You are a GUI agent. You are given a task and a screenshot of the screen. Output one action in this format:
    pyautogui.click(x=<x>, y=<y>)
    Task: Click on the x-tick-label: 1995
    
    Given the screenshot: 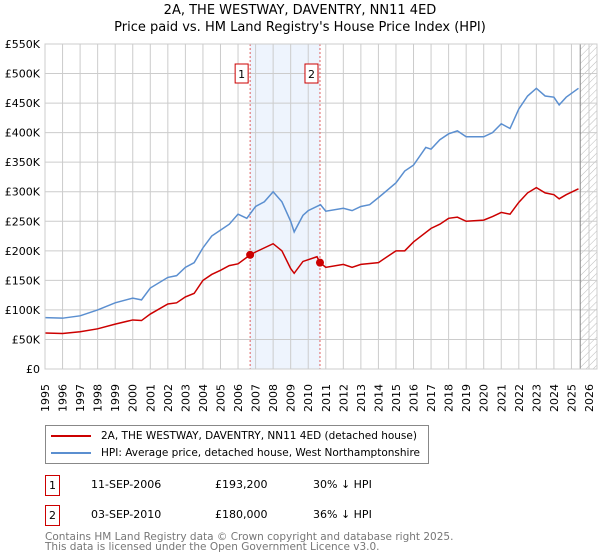 What is the action you would take?
    pyautogui.click(x=45, y=398)
    